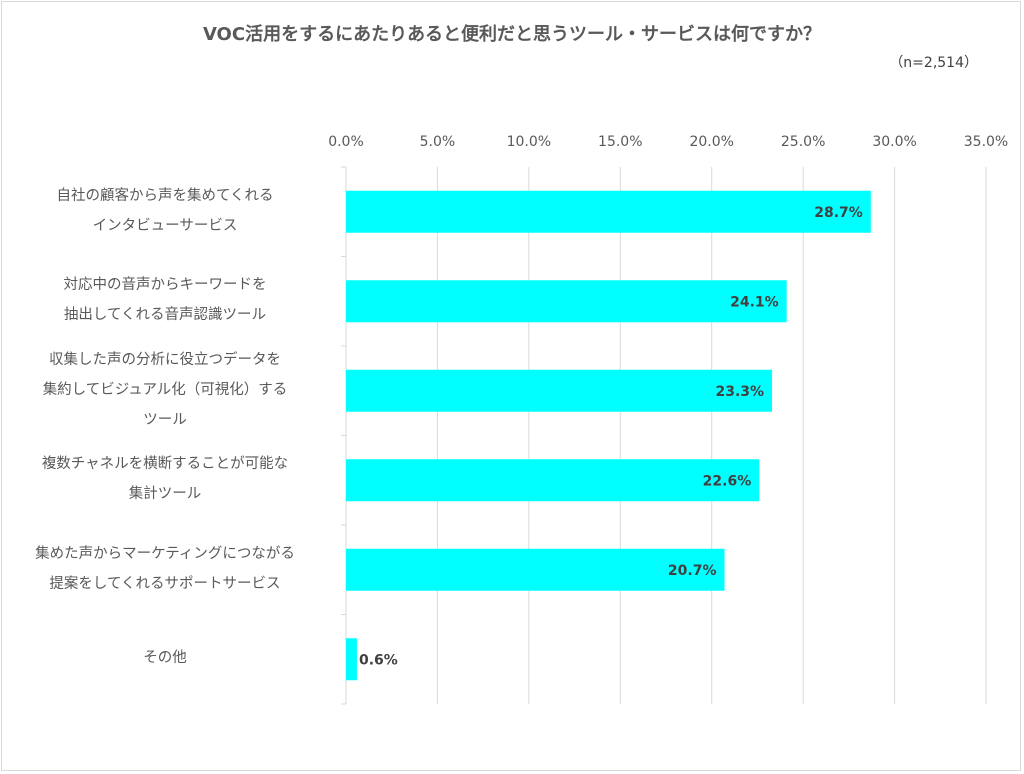 The height and width of the screenshot is (774, 1024). Describe the element at coordinates (838, 213) in the screenshot. I see `data-label: 28.7%` at that location.